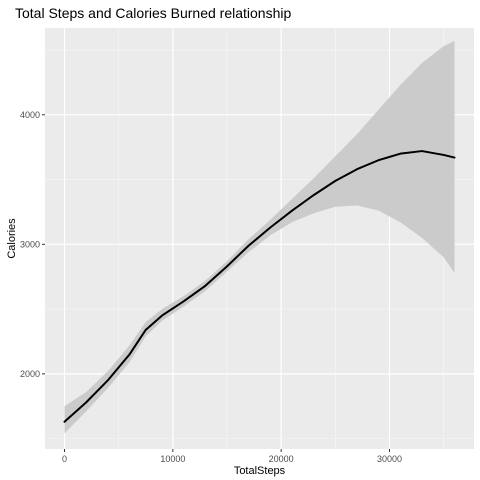 Image resolution: width=480 pixels, height=480 pixels. Describe the element at coordinates (281, 459) in the screenshot. I see `x-tick-label: 20000` at that location.